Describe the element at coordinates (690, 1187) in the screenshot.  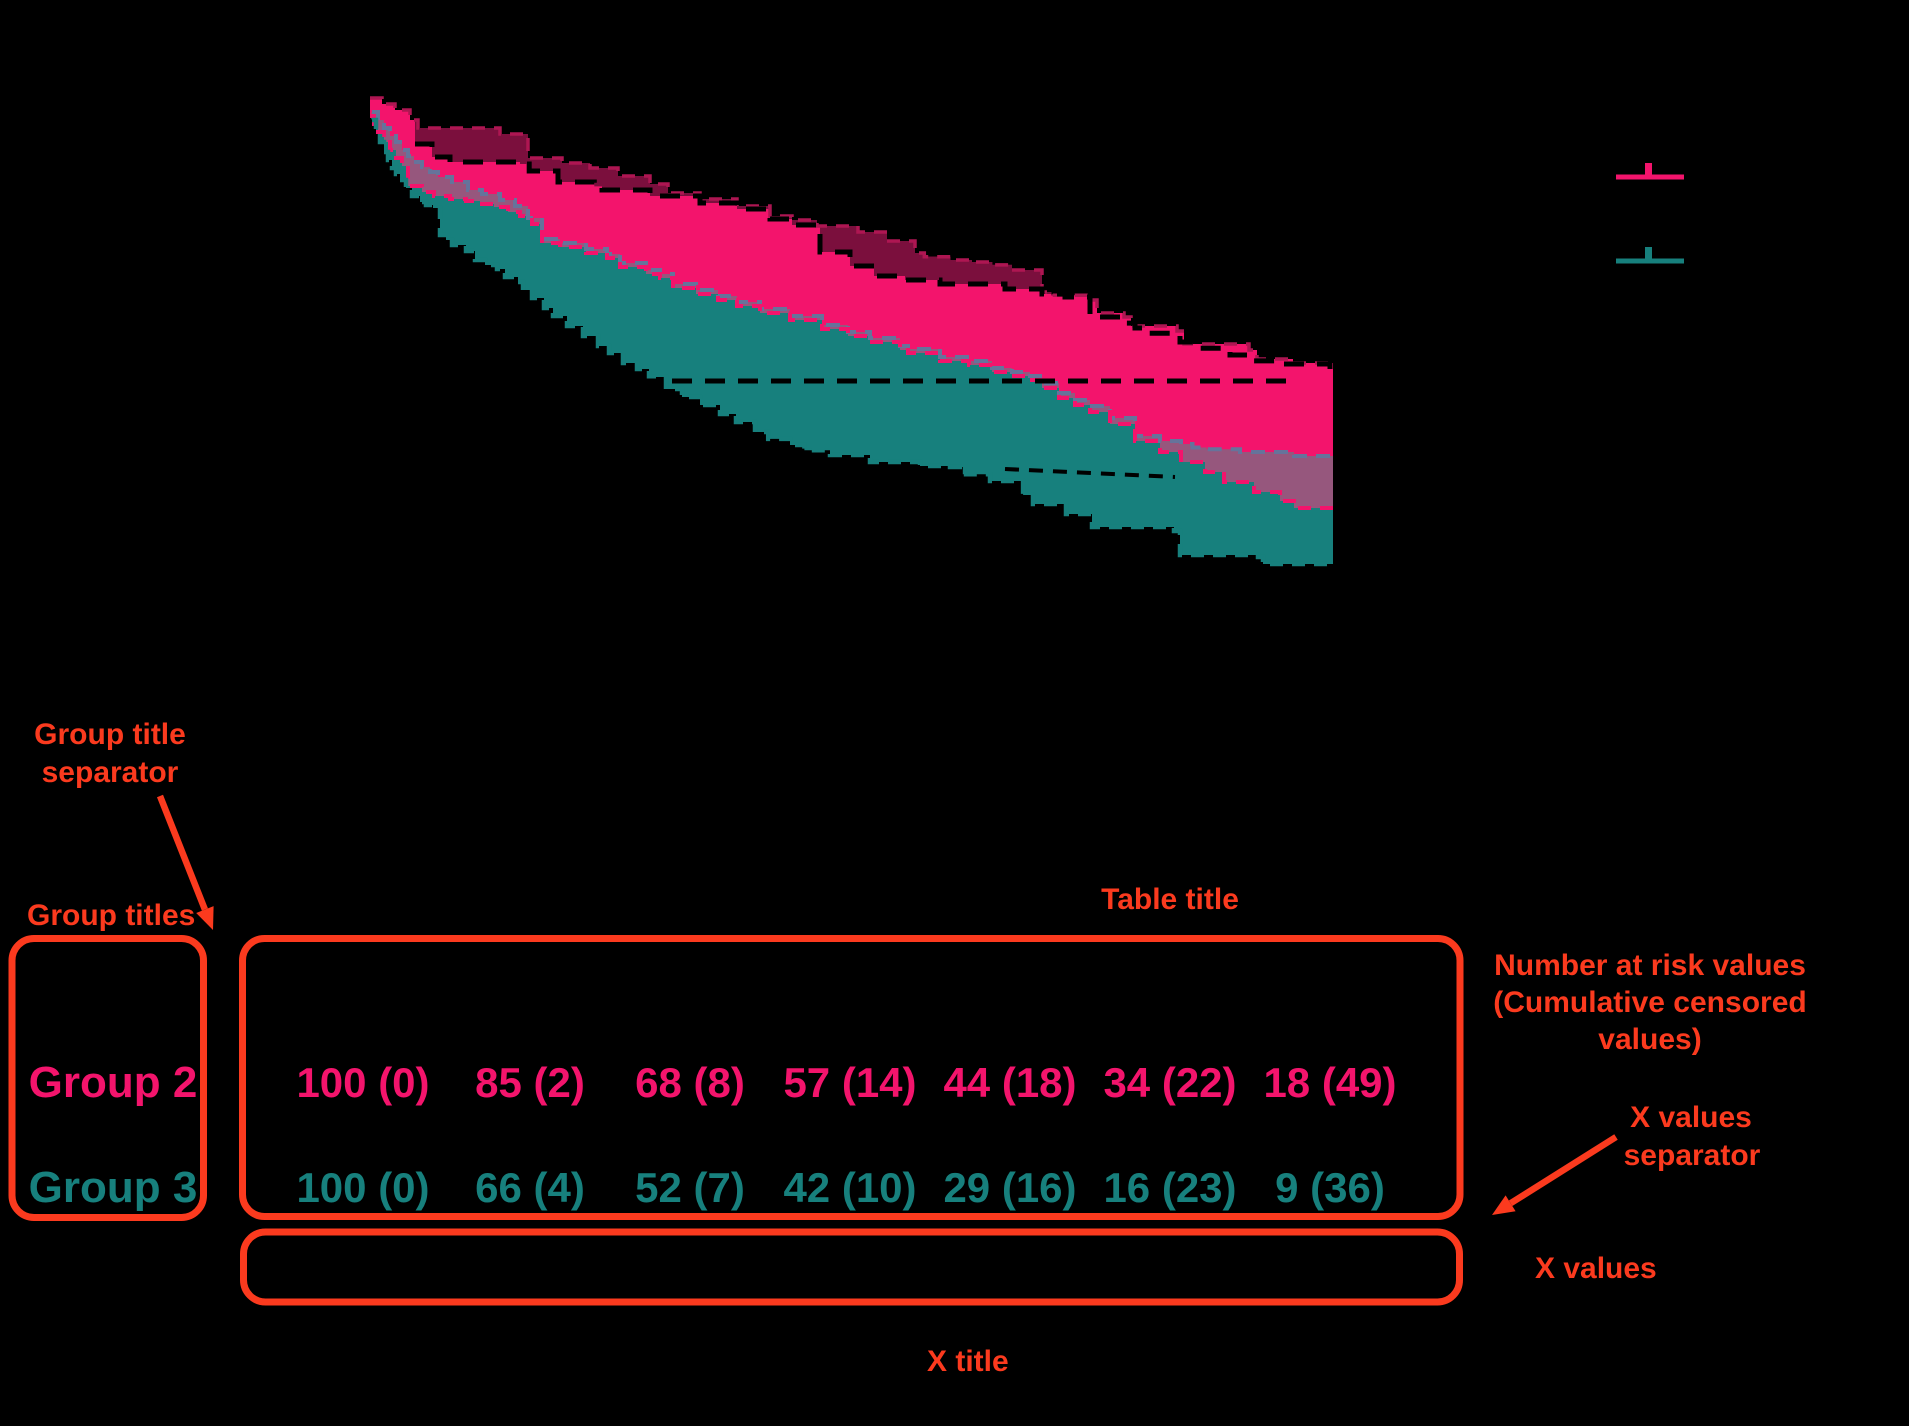
I see `svg-text: 52 (7)` at that location.